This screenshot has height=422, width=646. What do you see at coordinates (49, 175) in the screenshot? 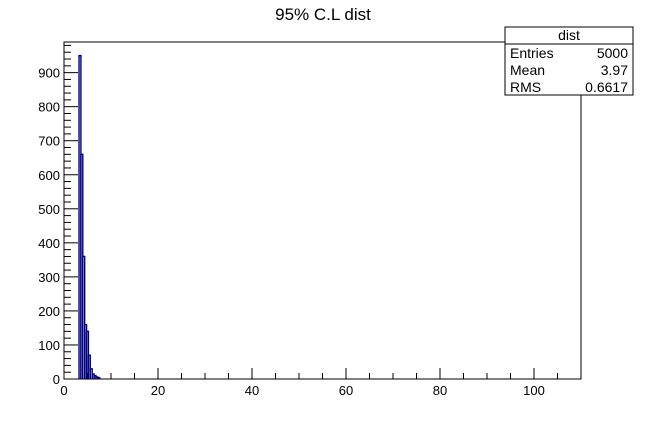
I see `y-tick-label: 600` at bounding box center [49, 175].